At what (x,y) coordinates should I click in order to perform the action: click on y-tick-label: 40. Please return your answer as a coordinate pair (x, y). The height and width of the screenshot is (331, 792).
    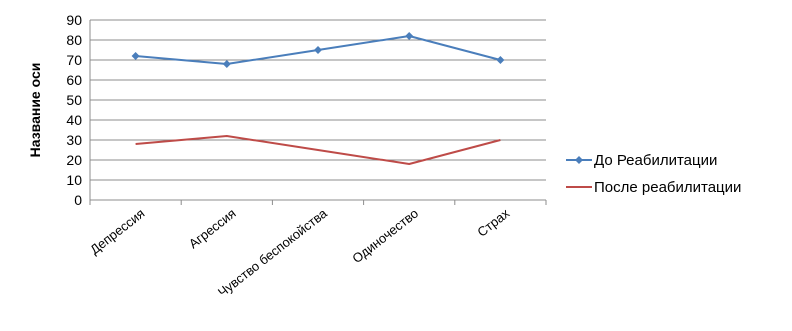
    Looking at the image, I should click on (74, 120).